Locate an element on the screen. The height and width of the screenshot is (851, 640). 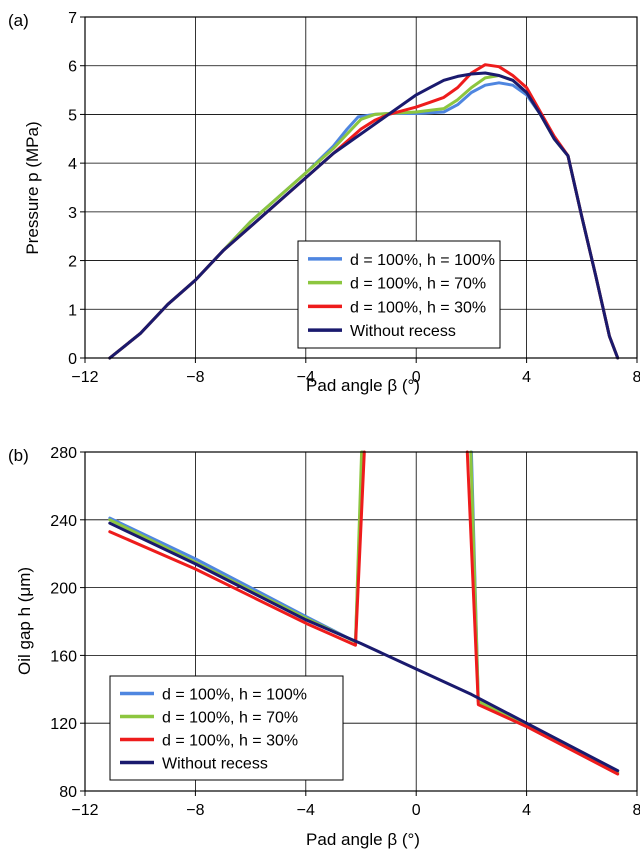
panel-a-label: (a) is located at coordinates (18, 20).